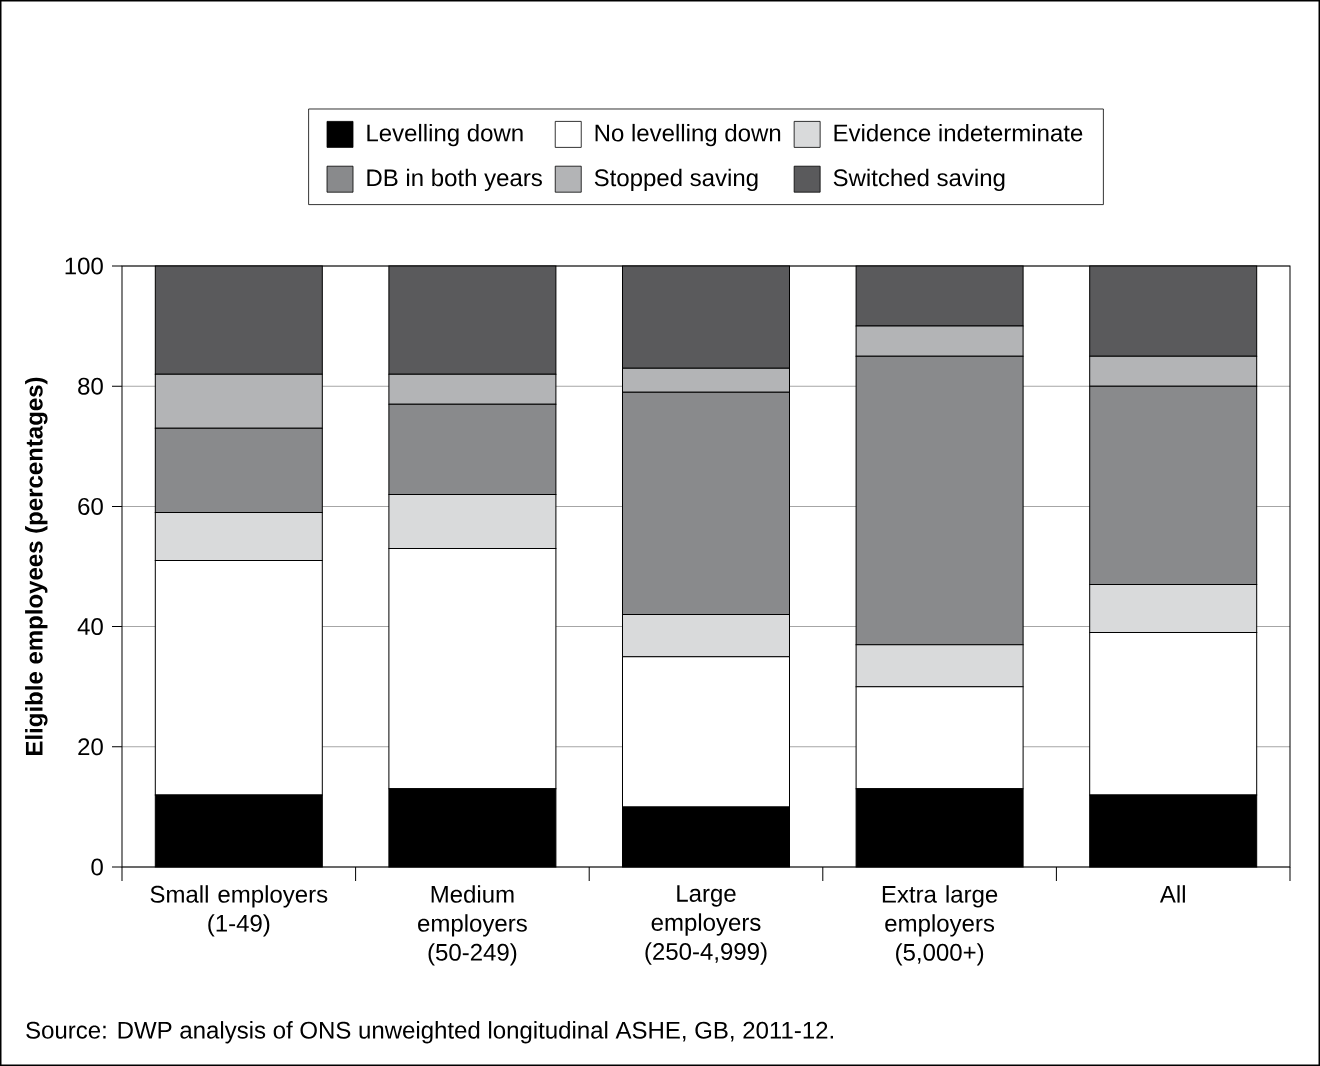 This screenshot has width=1320, height=1066. Describe the element at coordinates (676, 180) in the screenshot. I see `legend-label: Stopped saving` at that location.